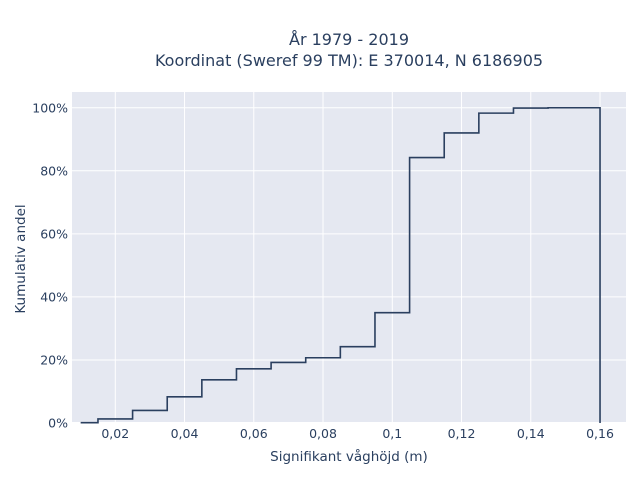 The height and width of the screenshot is (480, 640). Describe the element at coordinates (349, 39) in the screenshot. I see `chart-title-line1: År 1979 - 2019` at that location.